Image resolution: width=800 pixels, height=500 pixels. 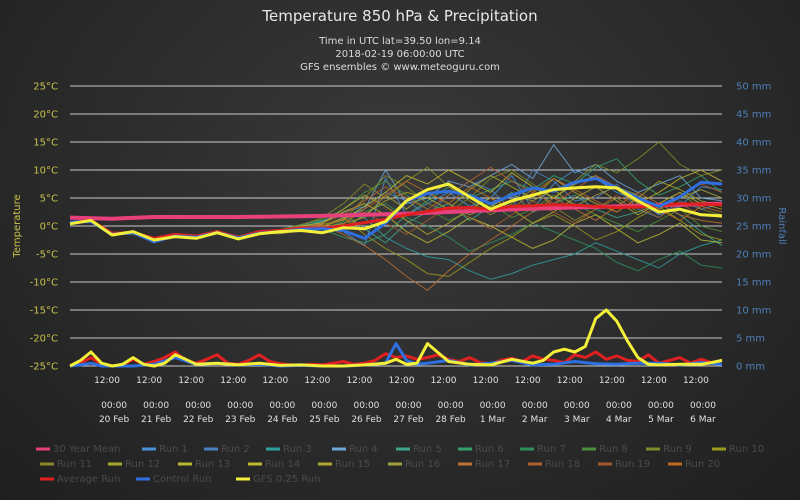 I want to click on legend-item: Run 19, so click(x=624, y=464).